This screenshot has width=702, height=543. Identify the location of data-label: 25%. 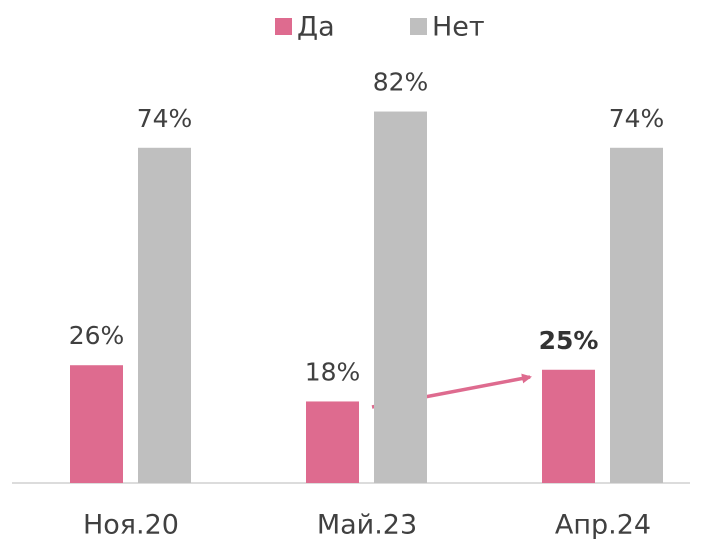
(569, 340).